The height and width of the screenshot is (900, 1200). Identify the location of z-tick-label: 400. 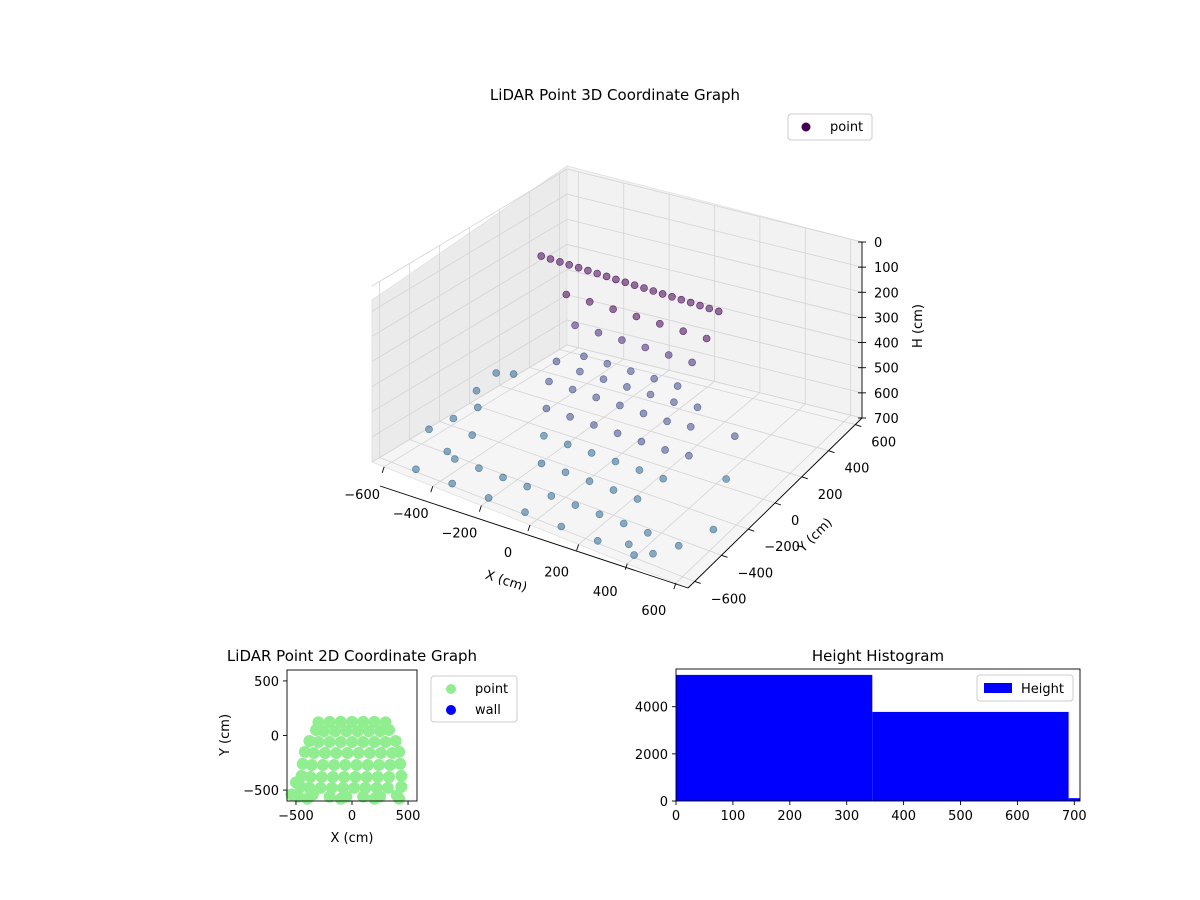
(886, 344).